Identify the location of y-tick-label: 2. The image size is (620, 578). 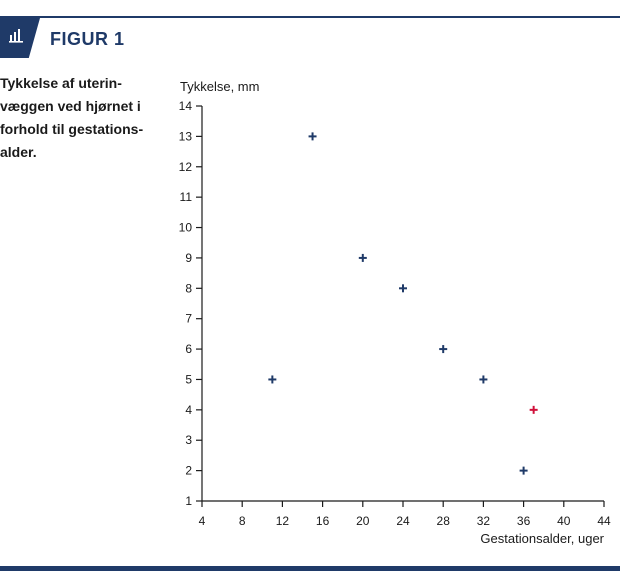
(188, 471).